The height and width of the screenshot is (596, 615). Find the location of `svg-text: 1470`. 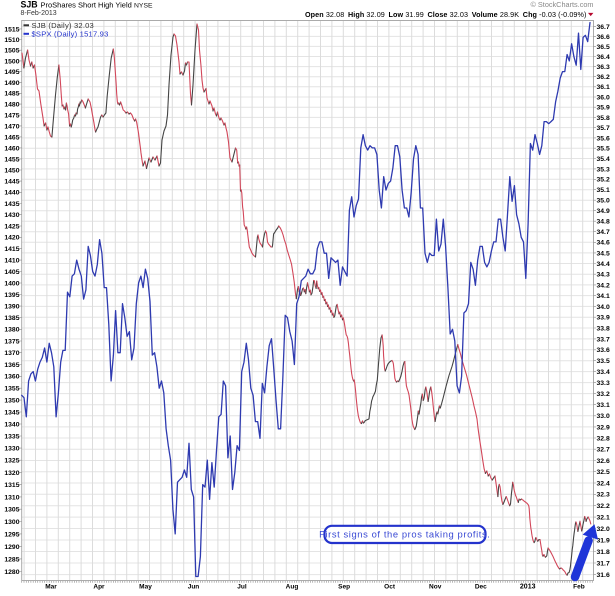

svg-text: 1470 is located at coordinates (11, 126).